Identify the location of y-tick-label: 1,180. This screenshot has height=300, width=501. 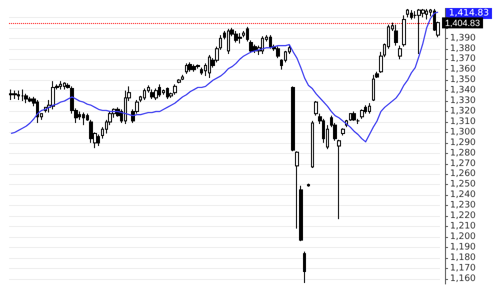
(463, 257).